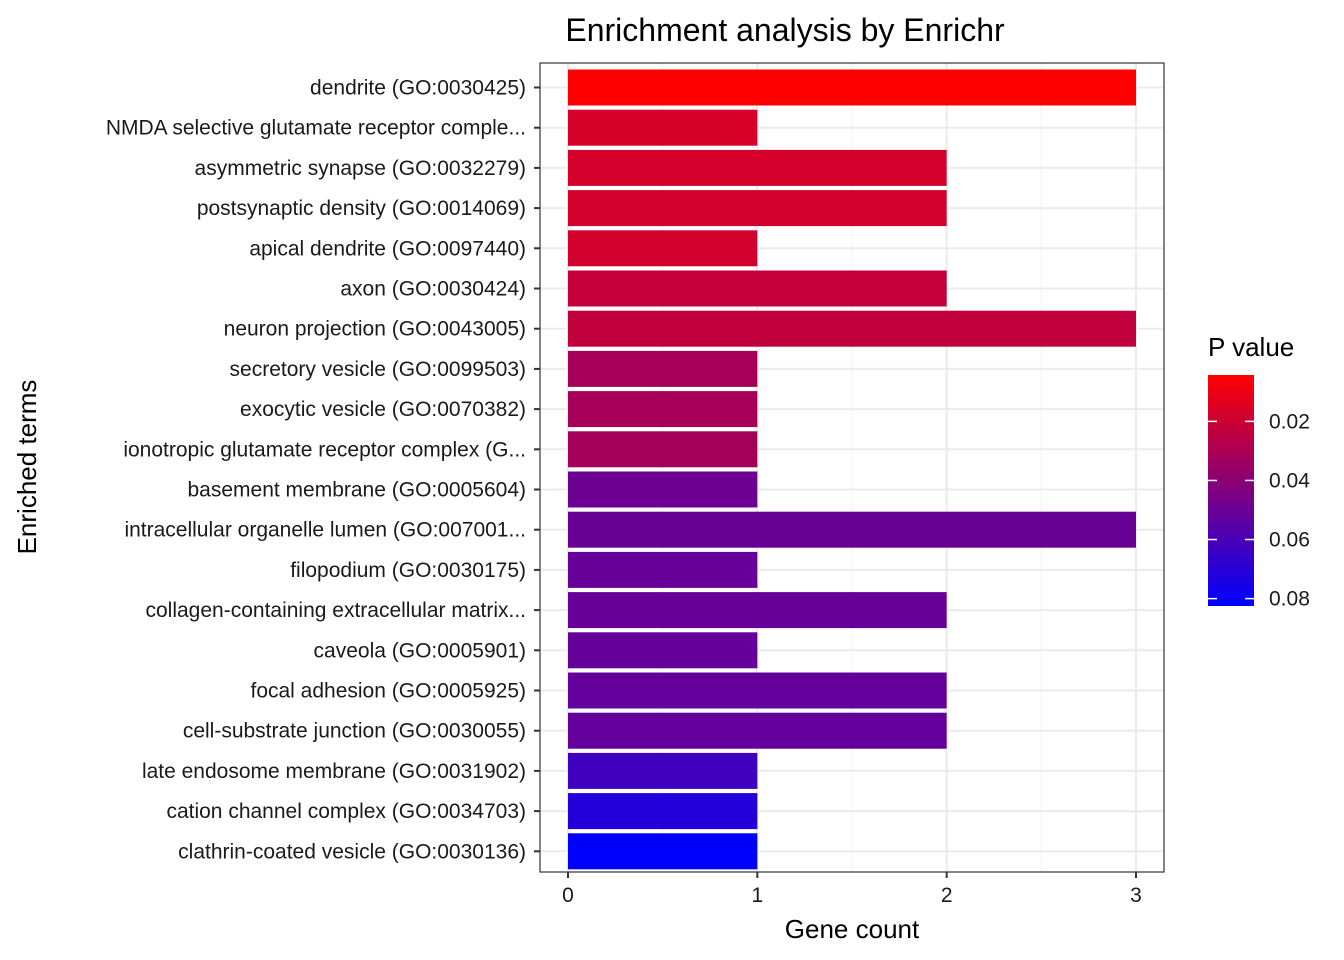 This screenshot has height=960, width=1344. What do you see at coordinates (378, 369) in the screenshot?
I see `category-label: secretory vesicle (GO:0099503)` at bounding box center [378, 369].